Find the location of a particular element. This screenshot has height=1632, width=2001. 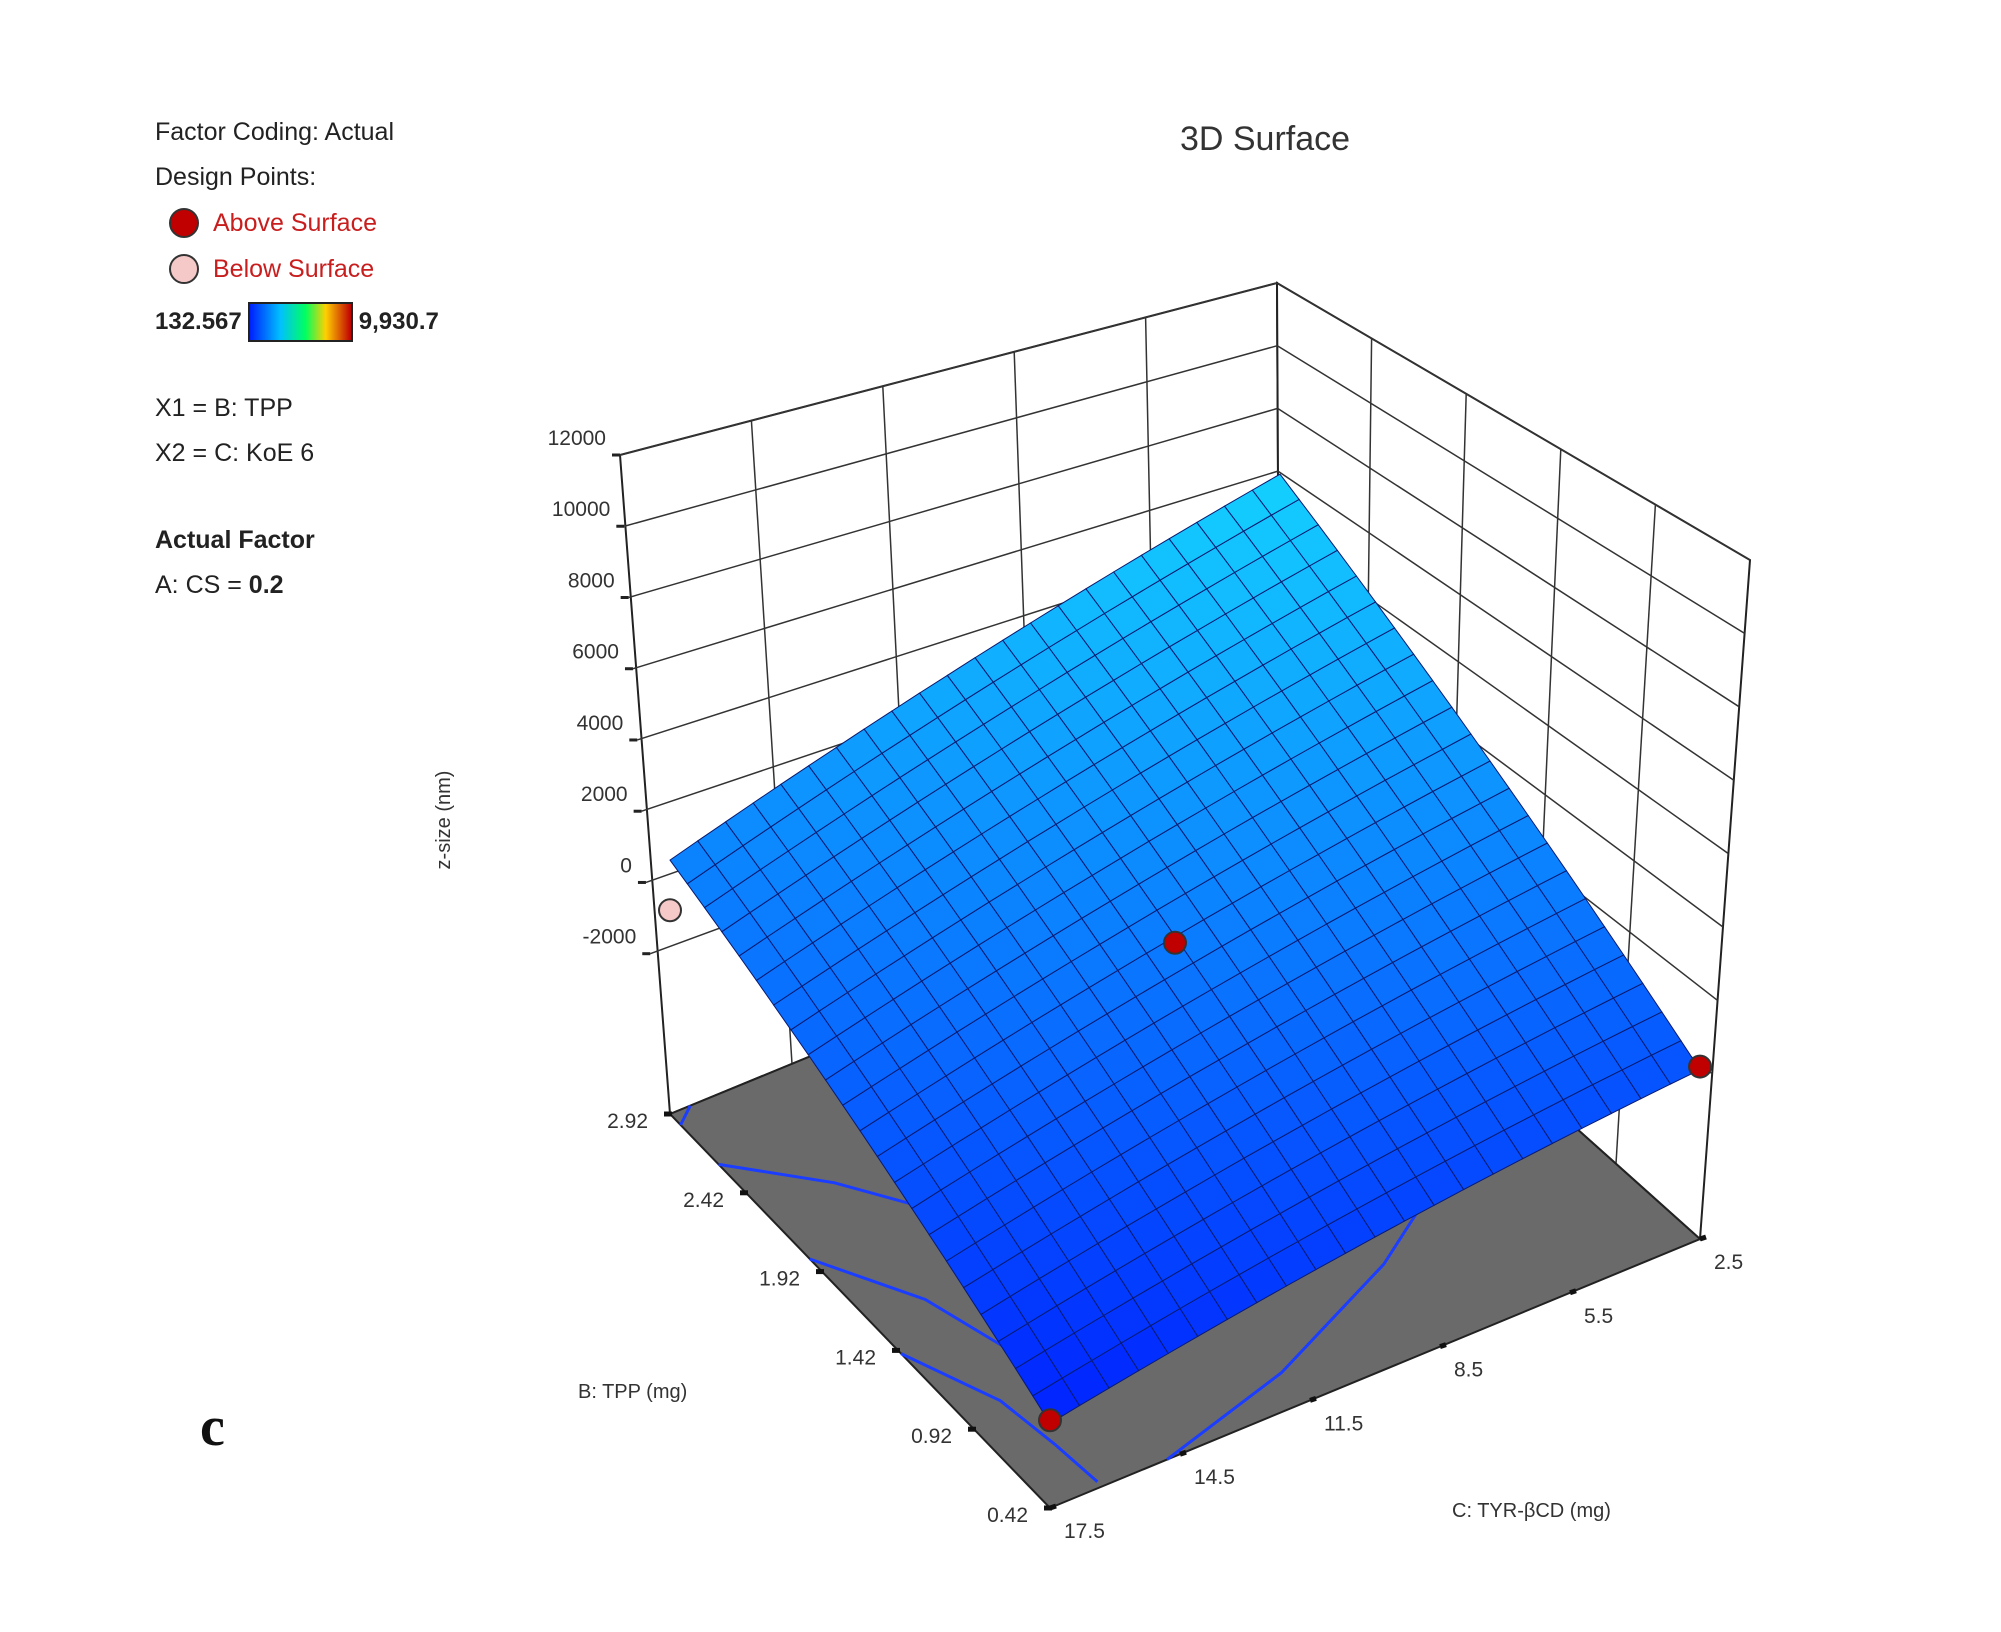

color-scale-min: 132.567 is located at coordinates (198, 321).